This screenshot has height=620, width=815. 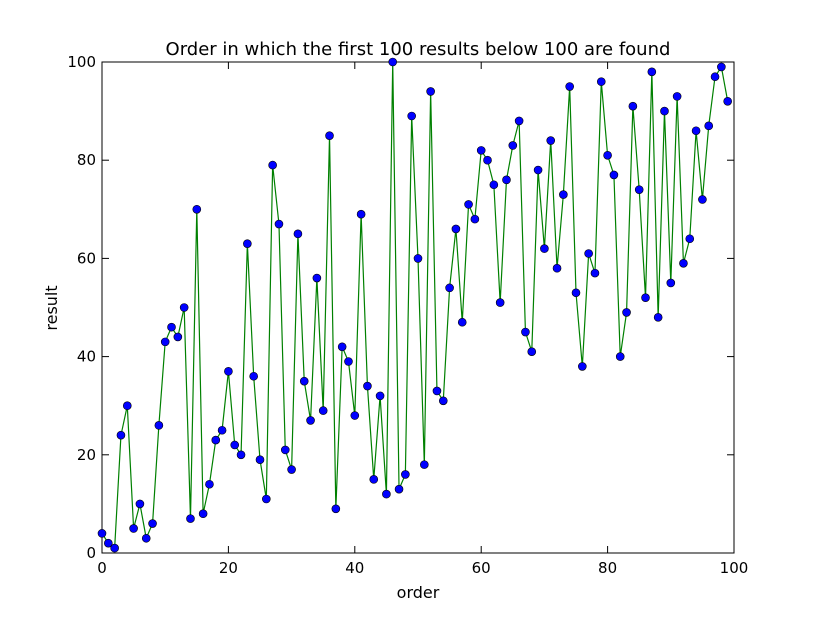 What do you see at coordinates (86, 258) in the screenshot?
I see `y-tick-label: 60` at bounding box center [86, 258].